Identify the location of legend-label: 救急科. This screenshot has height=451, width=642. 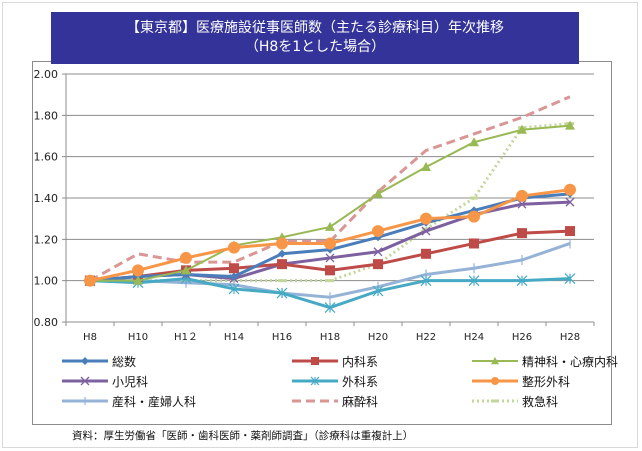
(540, 401).